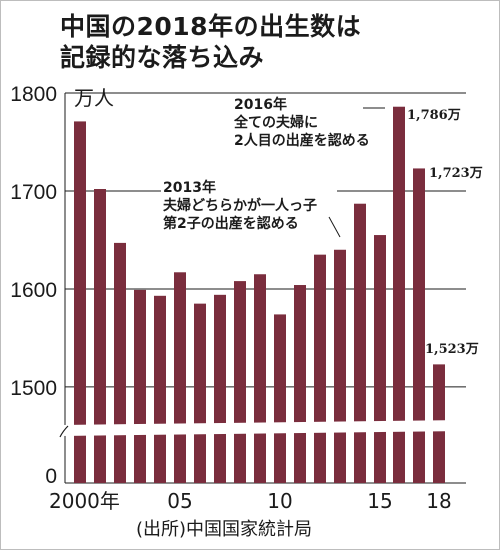  What do you see at coordinates (434, 115) in the screenshot?
I see `data-label-2016: 1,786万` at bounding box center [434, 115].